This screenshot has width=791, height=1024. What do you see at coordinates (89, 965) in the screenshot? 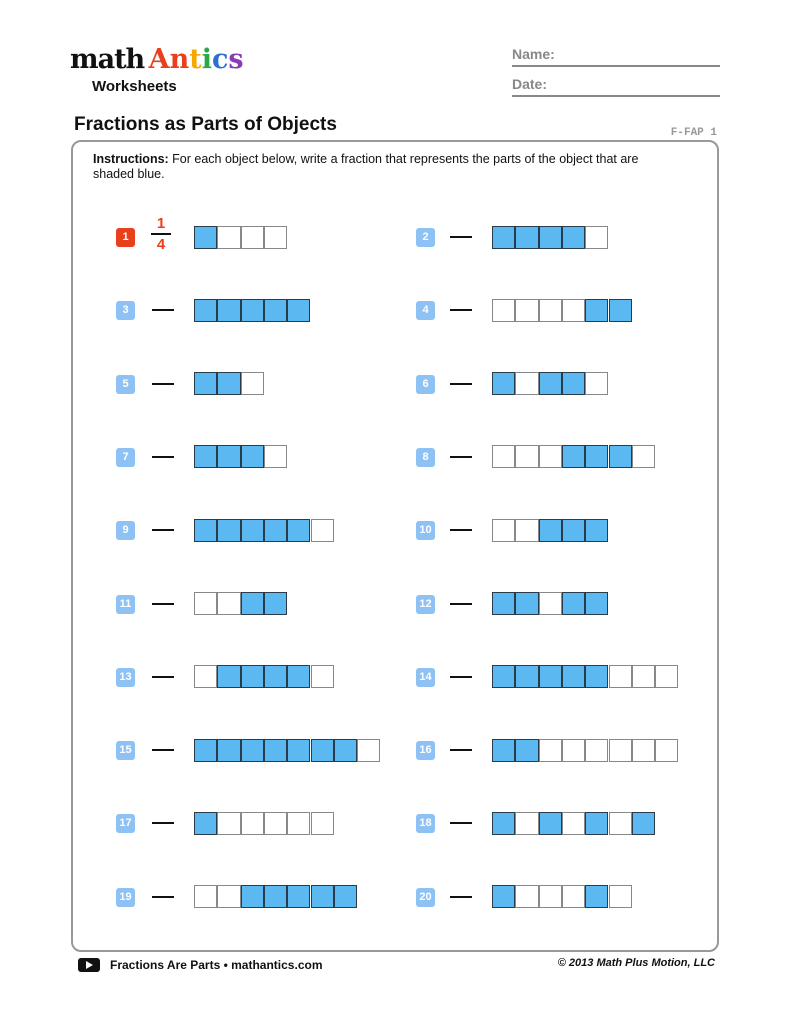
I see `play-icon` at bounding box center [89, 965].